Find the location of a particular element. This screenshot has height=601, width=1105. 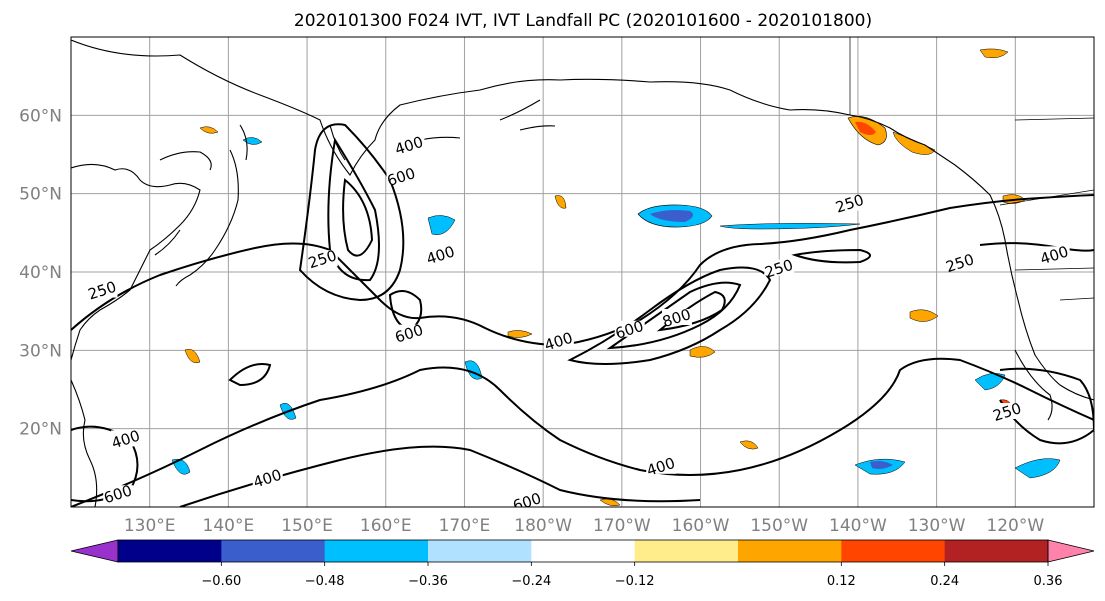

contour-250-east is located at coordinates (831, 256).